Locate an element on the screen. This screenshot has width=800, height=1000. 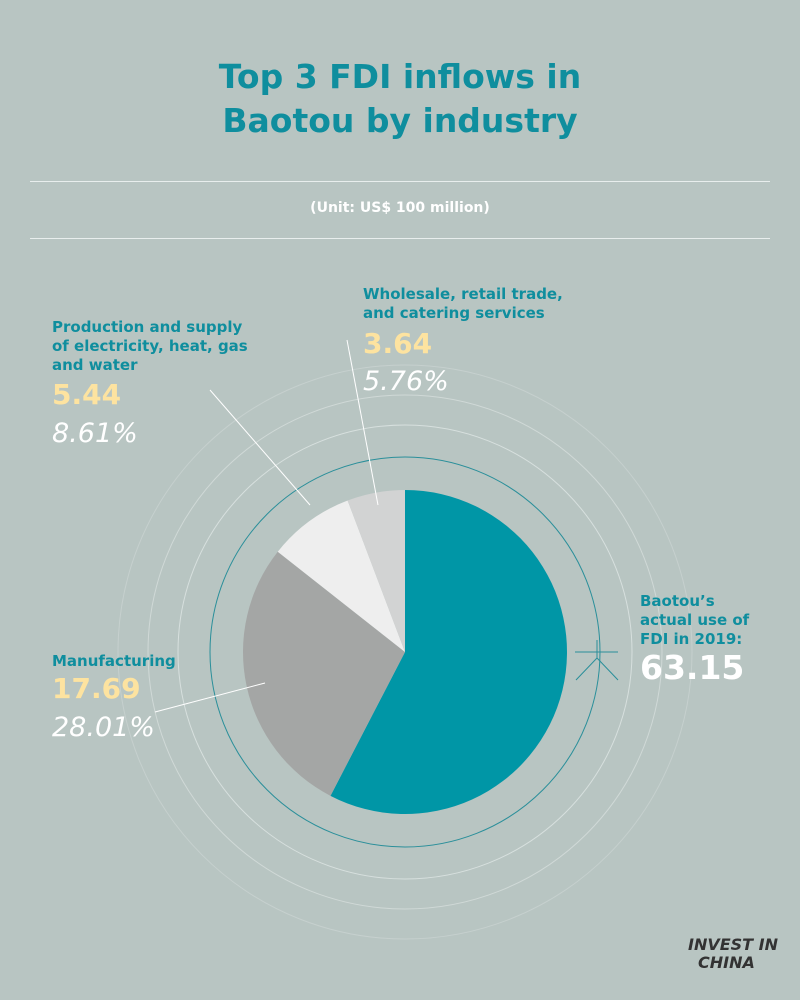
label-line: of electricity, heat, gas is located at coordinates (150, 346).